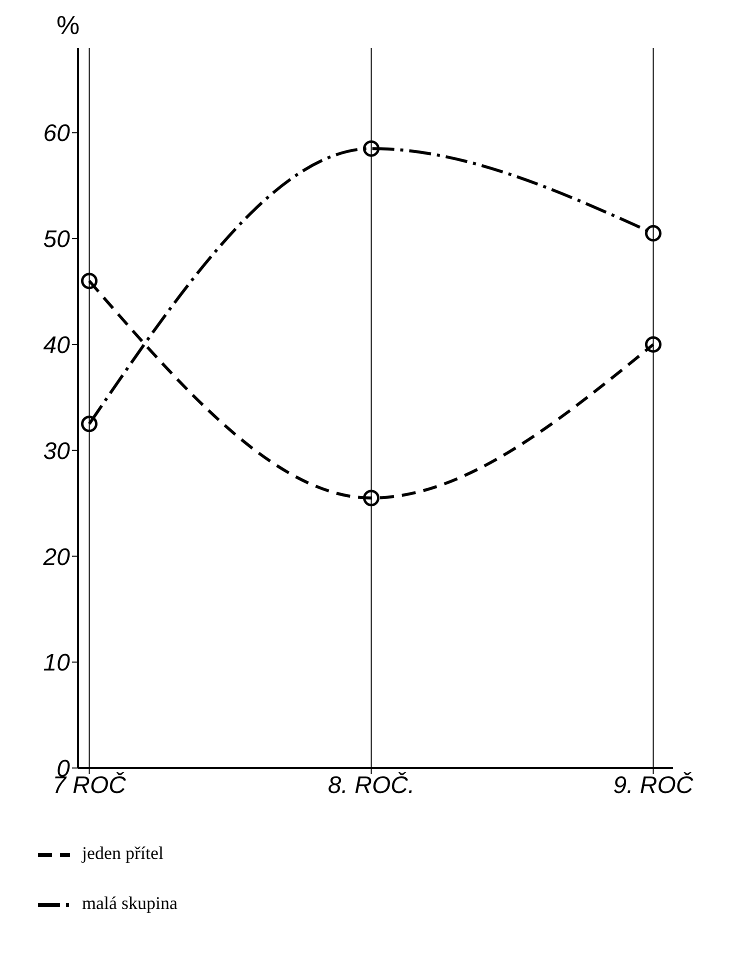 This screenshot has height=961, width=734. What do you see at coordinates (57, 134) in the screenshot?
I see `y-tick-label: 60` at bounding box center [57, 134].